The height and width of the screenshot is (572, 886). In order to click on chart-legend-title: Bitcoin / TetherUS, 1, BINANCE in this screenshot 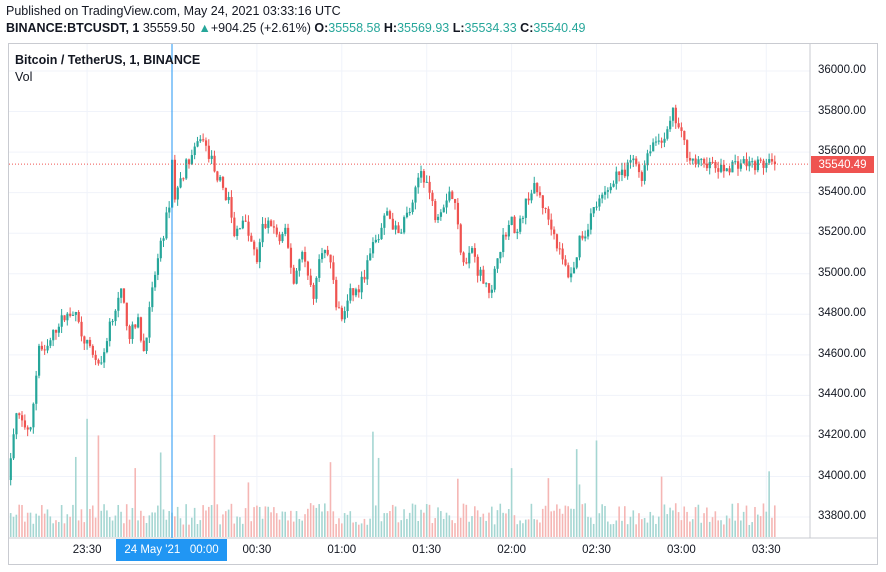, I will do `click(108, 60)`.